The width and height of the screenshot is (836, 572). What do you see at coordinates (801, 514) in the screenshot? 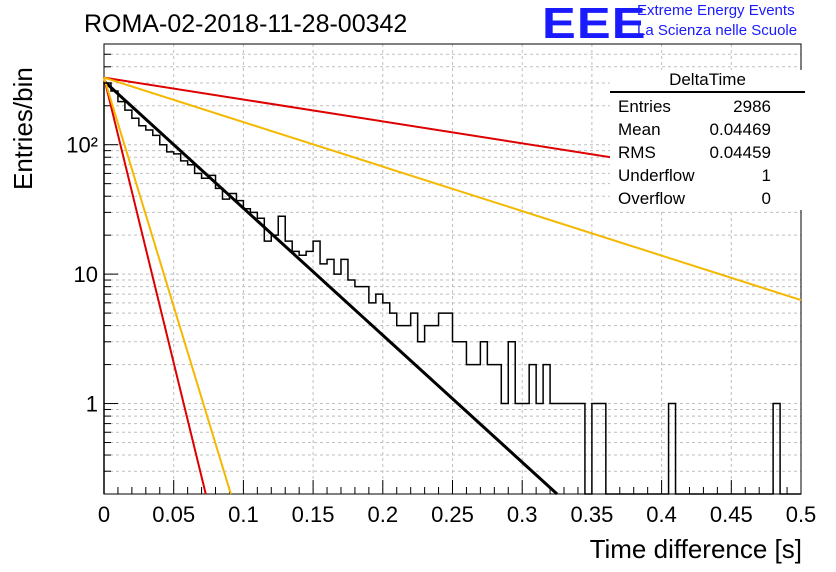
I see `x-tick-label: 0.5` at bounding box center [801, 514].